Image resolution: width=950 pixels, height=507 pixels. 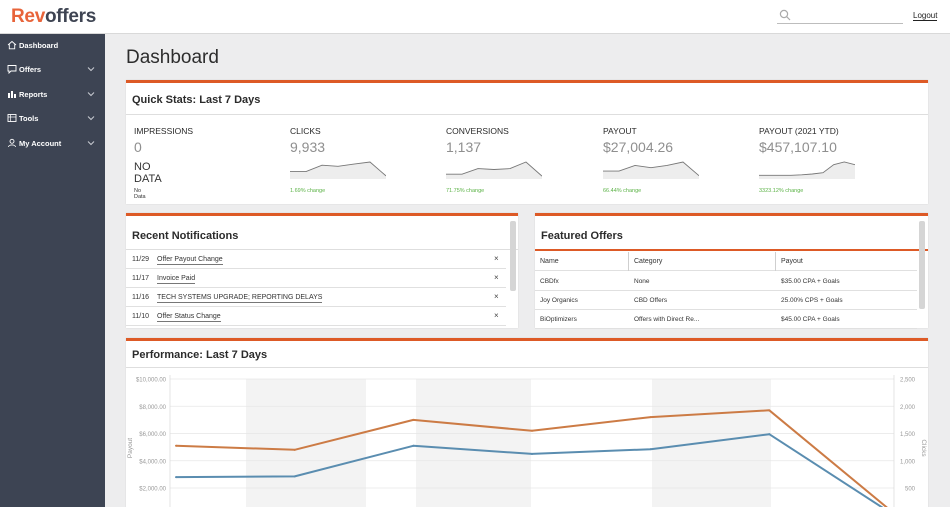 I want to click on quick-stats-title: Quick Stats: Last 7 Days, so click(x=196, y=100).